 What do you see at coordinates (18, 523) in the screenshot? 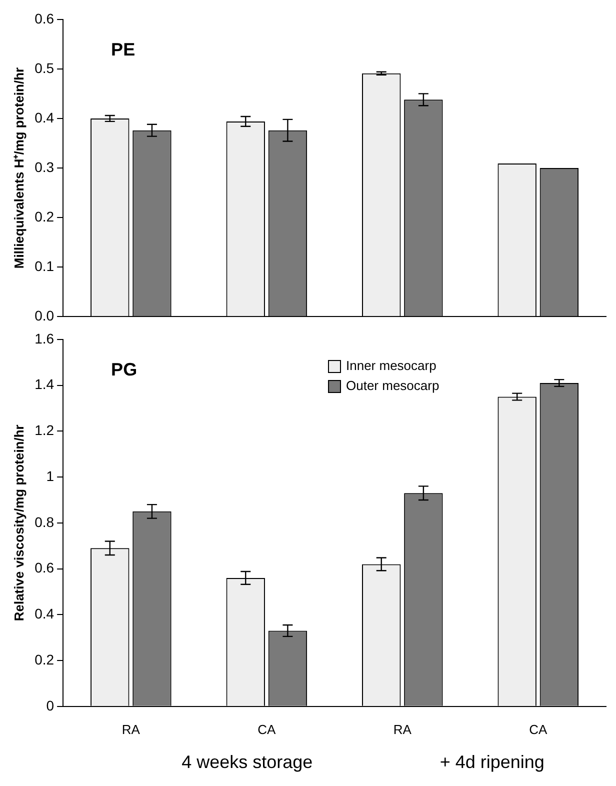
I see `y-axis-title: Relative viscosity/mg protein/hr` at bounding box center [18, 523].